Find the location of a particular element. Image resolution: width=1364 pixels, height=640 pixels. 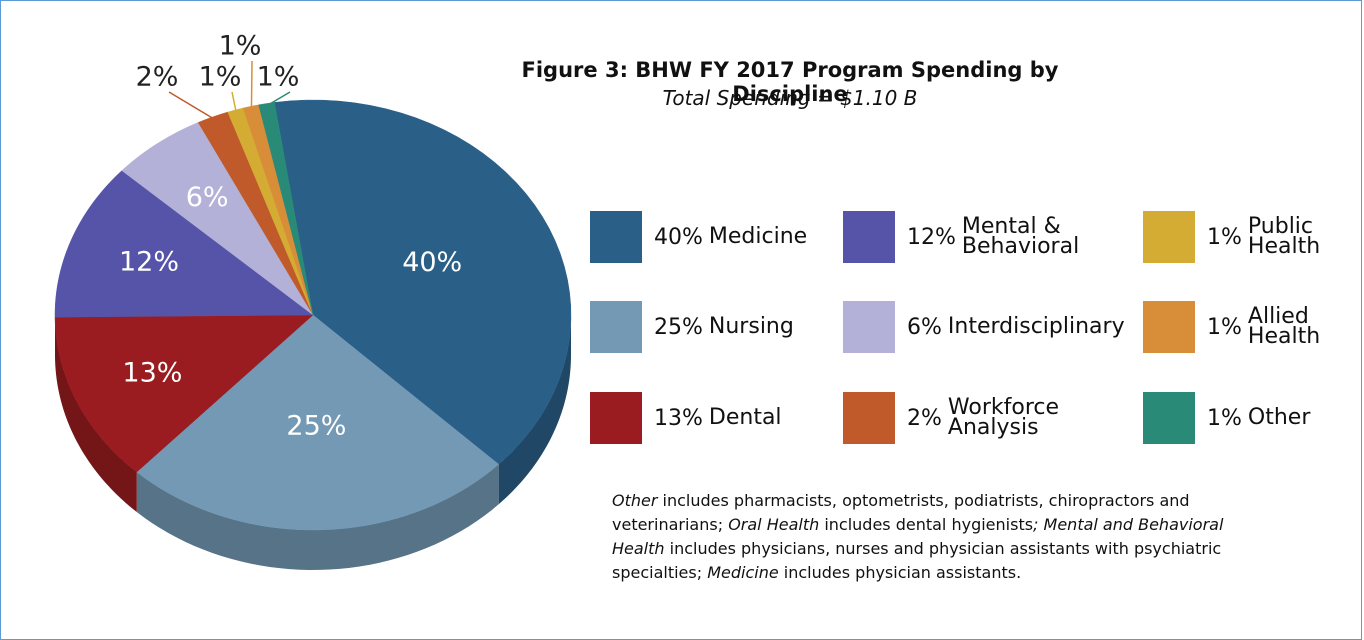

legend-label: Public Health is located at coordinates (1288, 237).